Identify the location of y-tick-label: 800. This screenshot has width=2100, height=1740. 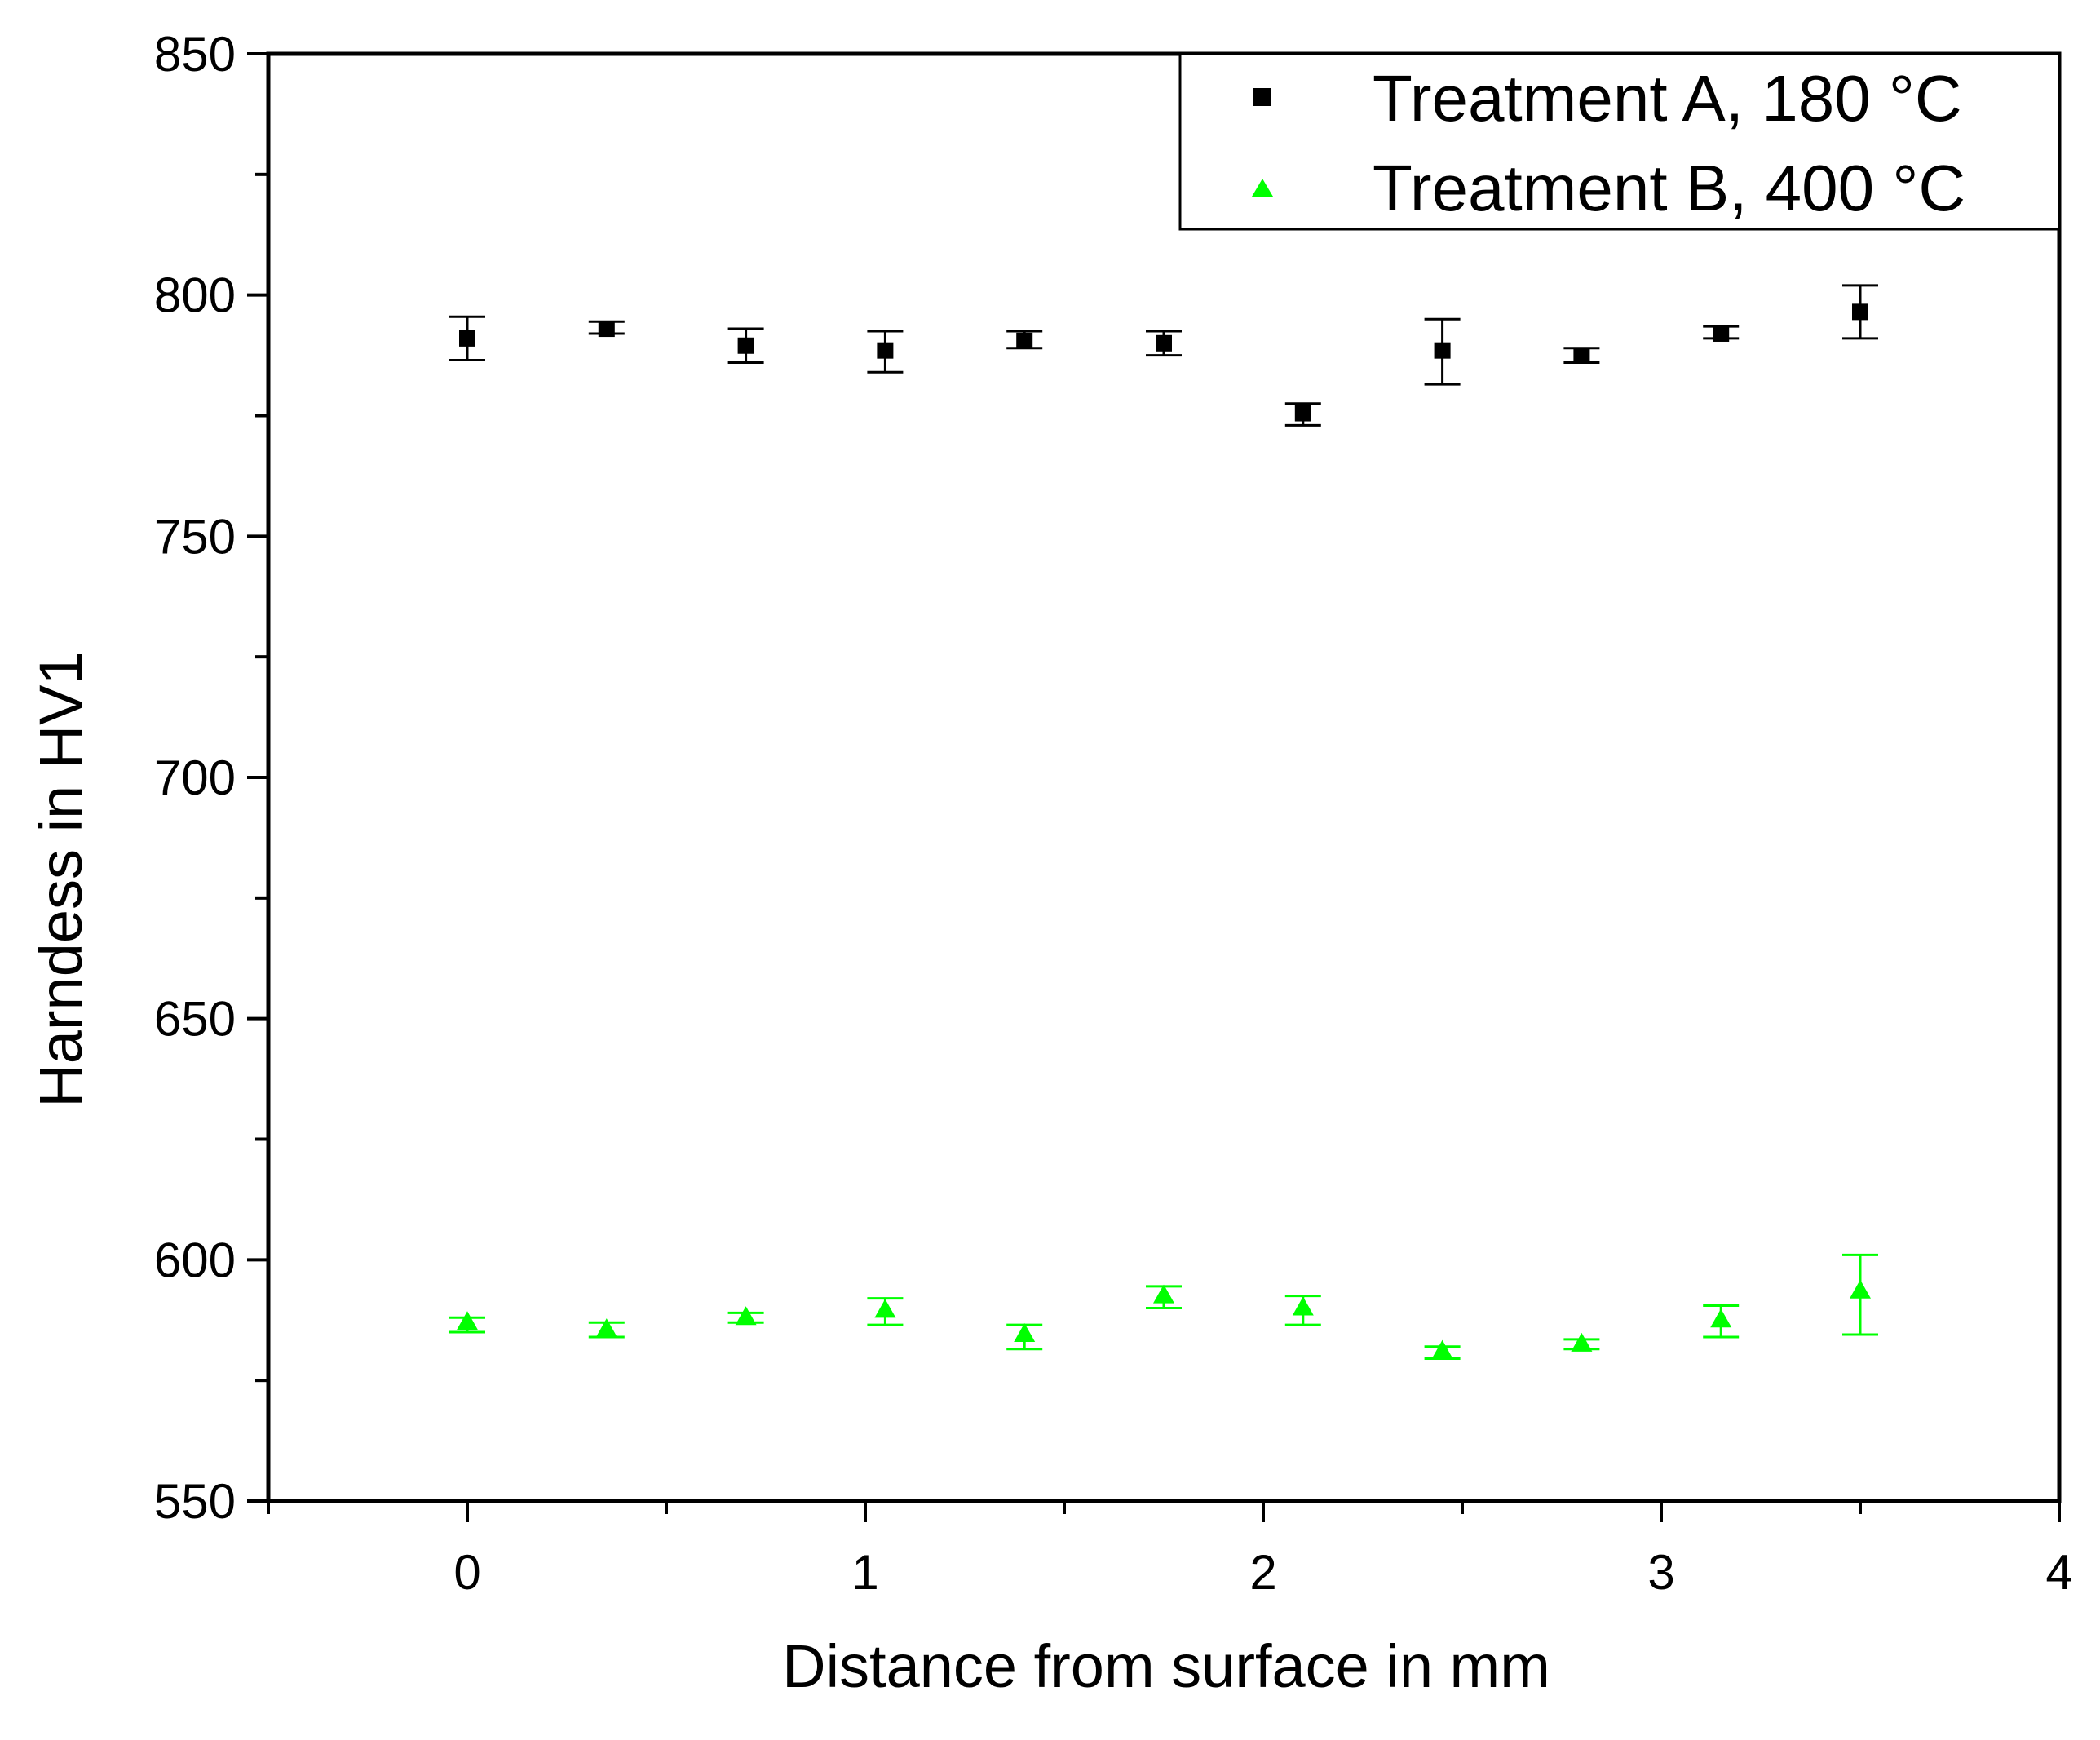
(195, 295).